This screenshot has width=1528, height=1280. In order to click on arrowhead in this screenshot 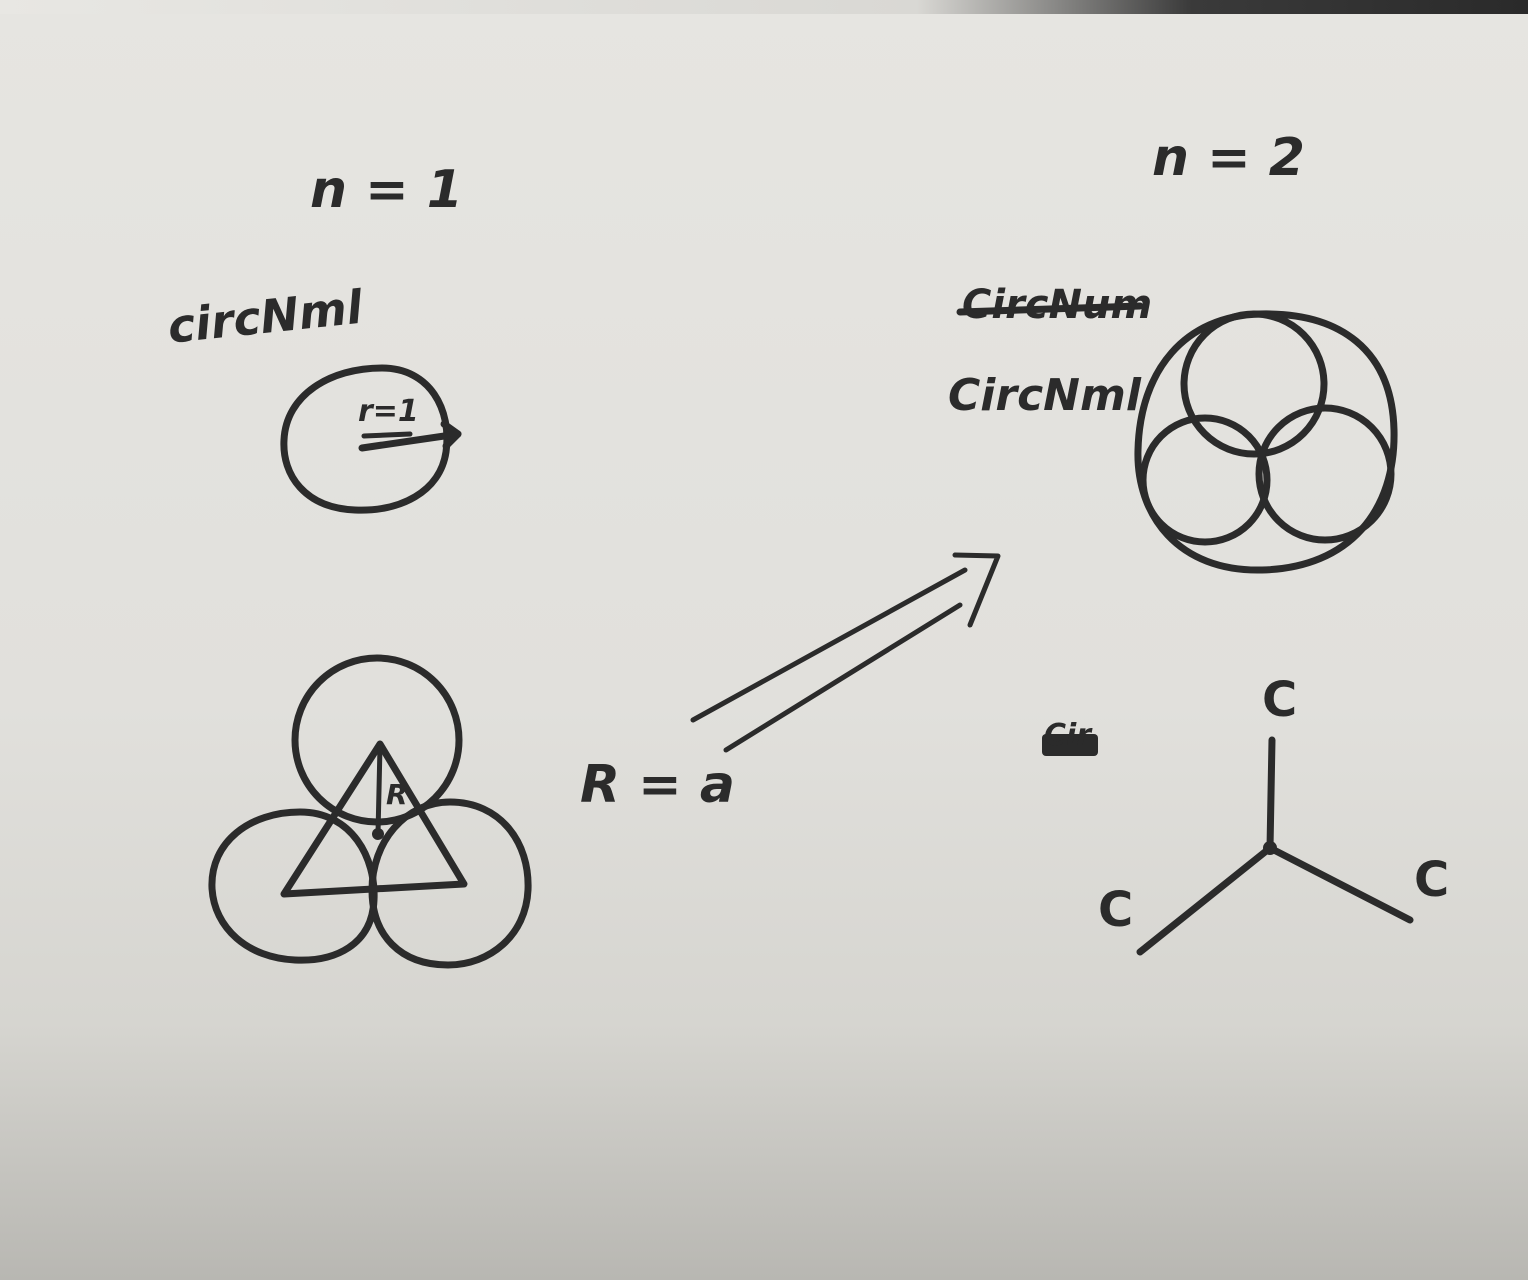, I will do `click(976, 590)`.